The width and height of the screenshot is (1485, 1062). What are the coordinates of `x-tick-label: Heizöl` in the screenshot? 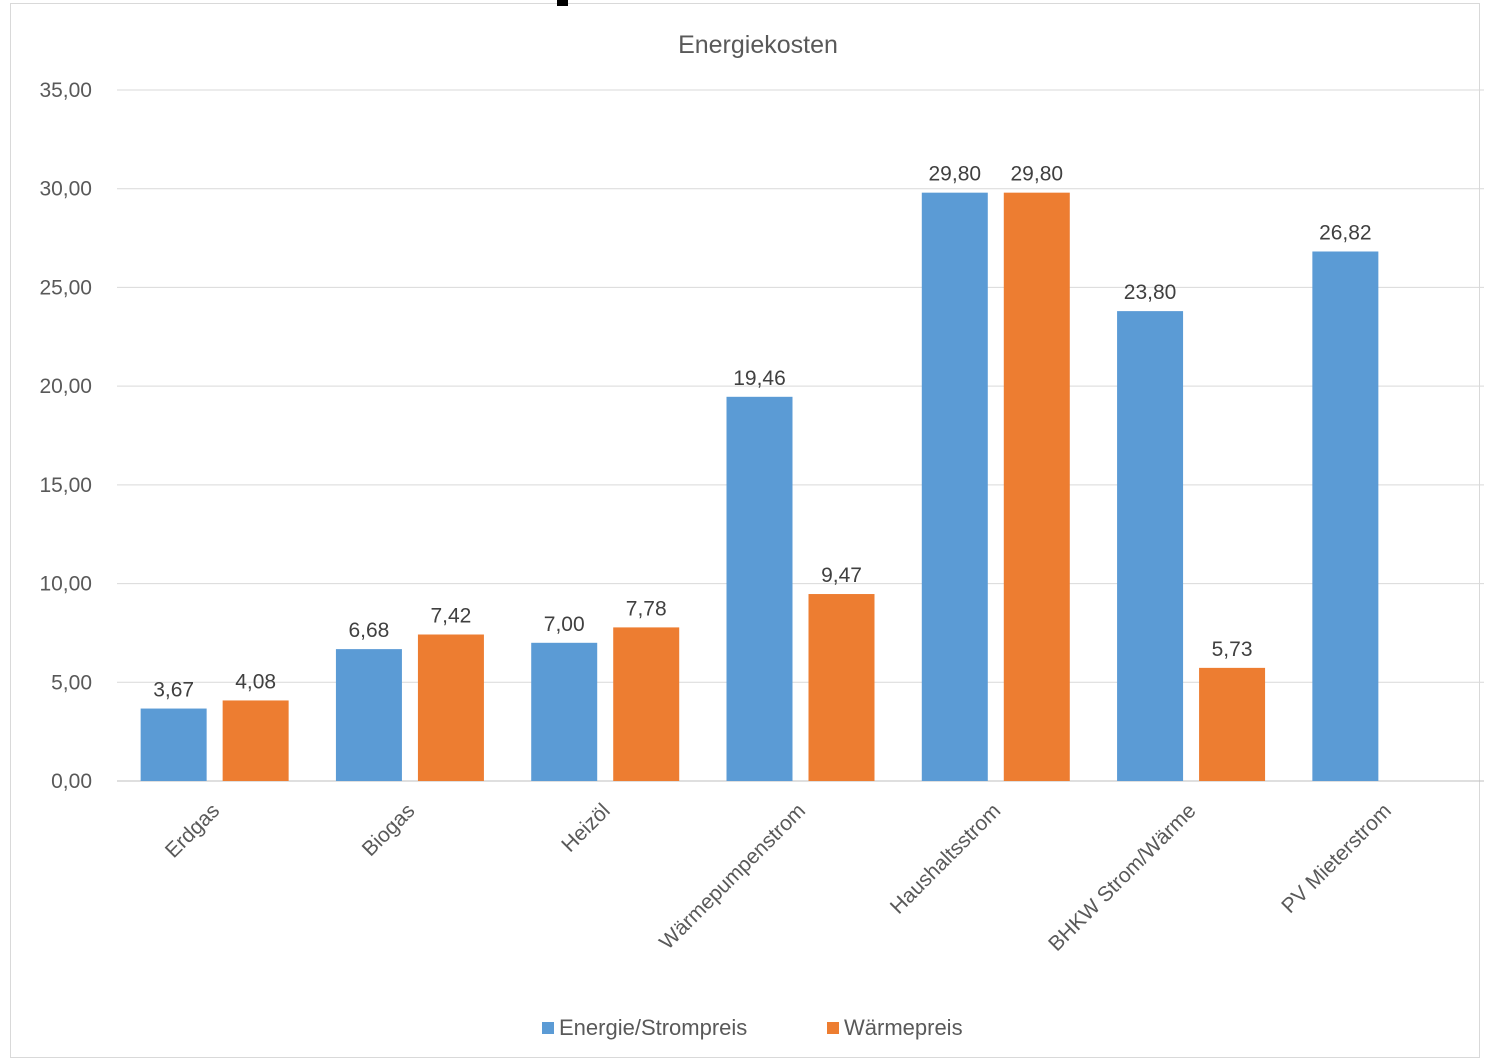 It's located at (586, 828).